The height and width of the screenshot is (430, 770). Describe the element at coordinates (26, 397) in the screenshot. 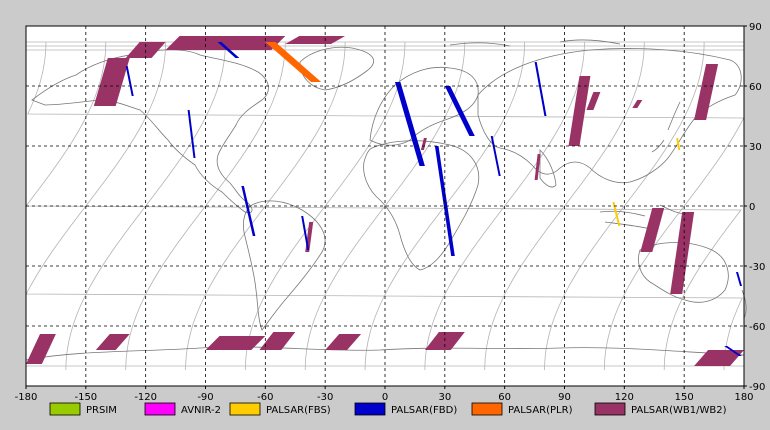

I see `lon-tick-label: -180` at that location.